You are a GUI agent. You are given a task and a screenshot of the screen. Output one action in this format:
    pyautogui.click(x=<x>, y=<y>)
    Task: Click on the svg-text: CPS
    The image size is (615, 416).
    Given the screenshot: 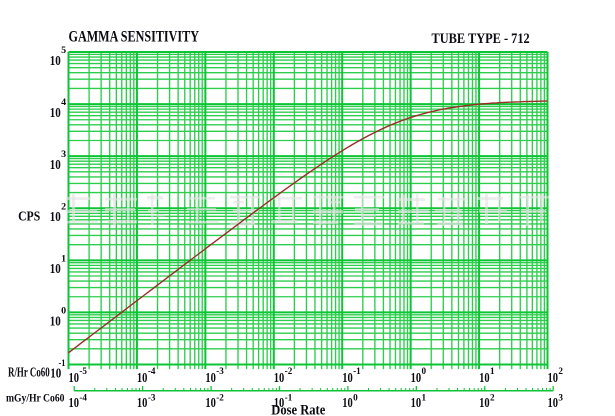 What is the action you would take?
    pyautogui.click(x=29, y=216)
    